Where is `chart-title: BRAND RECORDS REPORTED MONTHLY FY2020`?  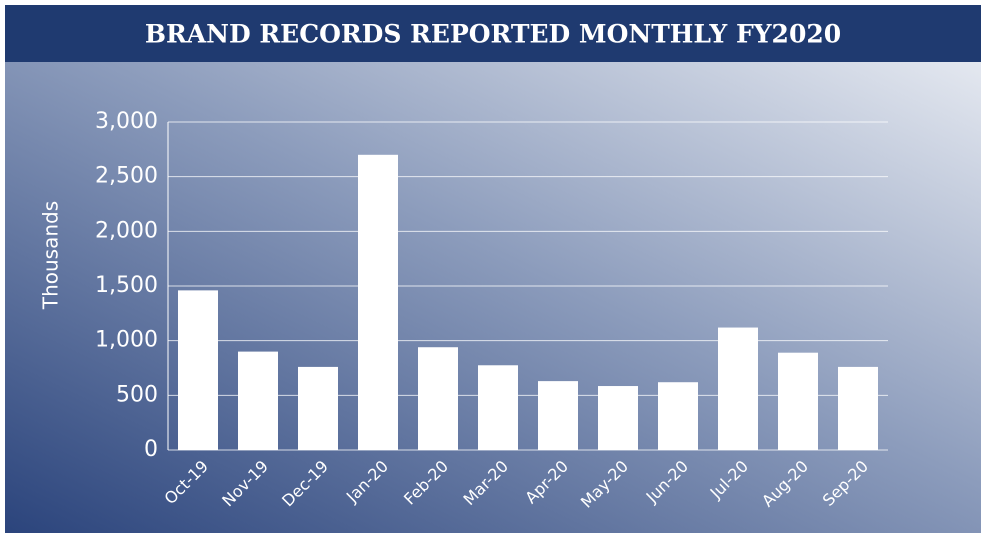 chart-title: BRAND RECORDS REPORTED MONTHLY FY2020 is located at coordinates (493, 34).